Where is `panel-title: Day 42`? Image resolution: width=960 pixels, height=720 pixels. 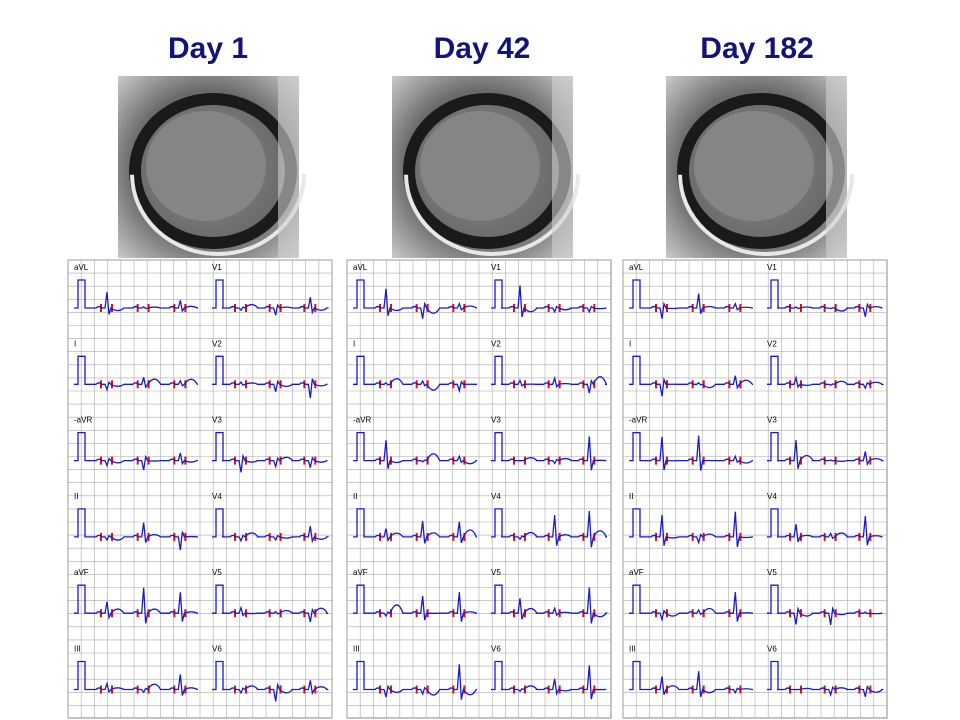 panel-title: Day 42 is located at coordinates (482, 48).